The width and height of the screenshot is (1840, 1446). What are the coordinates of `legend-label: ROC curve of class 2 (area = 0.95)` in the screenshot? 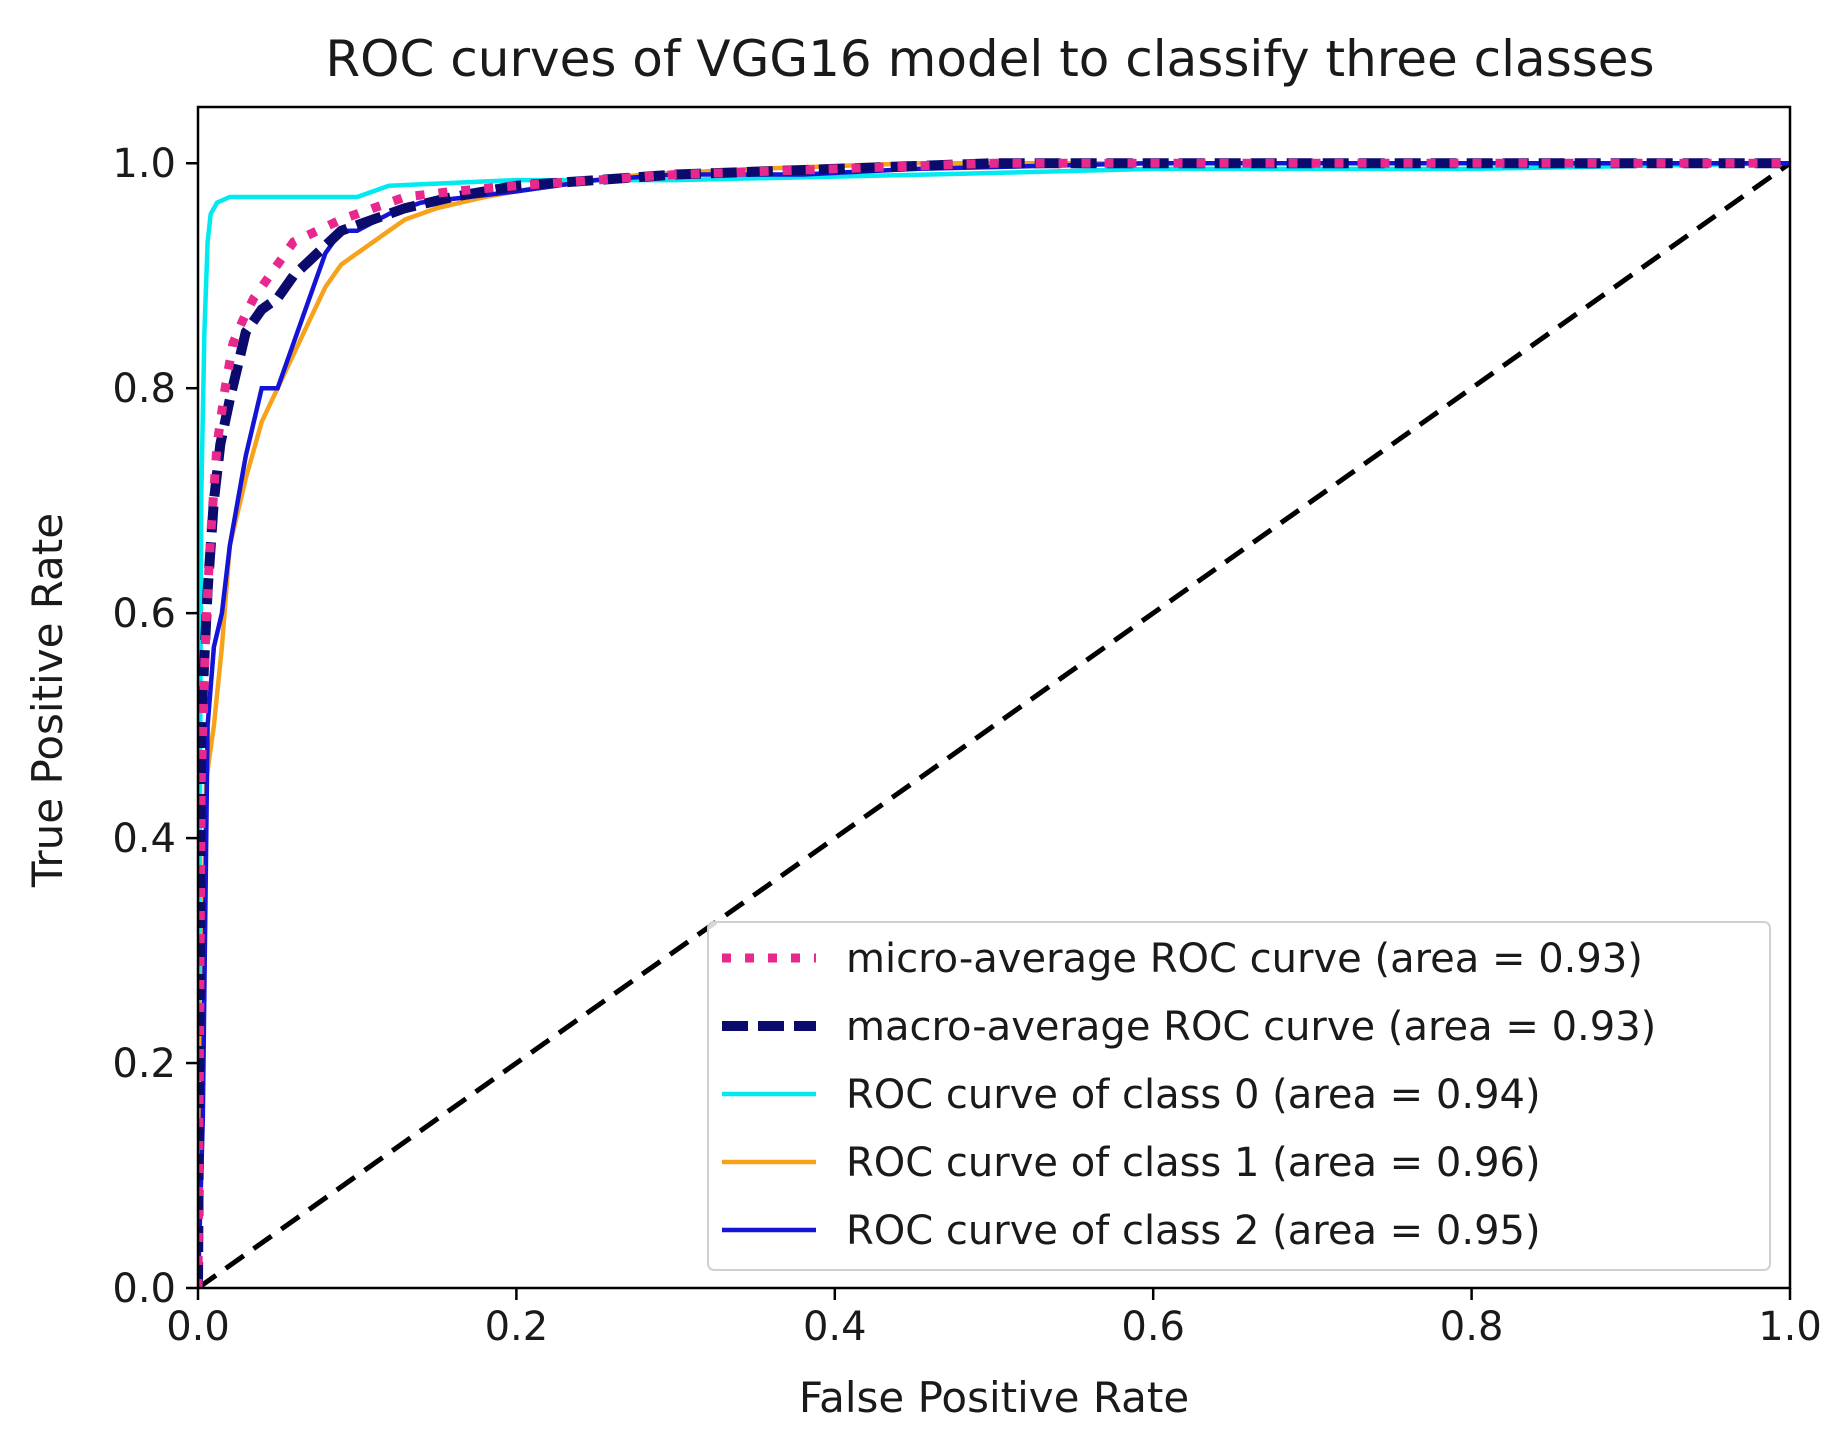 It's located at (1193, 1231).